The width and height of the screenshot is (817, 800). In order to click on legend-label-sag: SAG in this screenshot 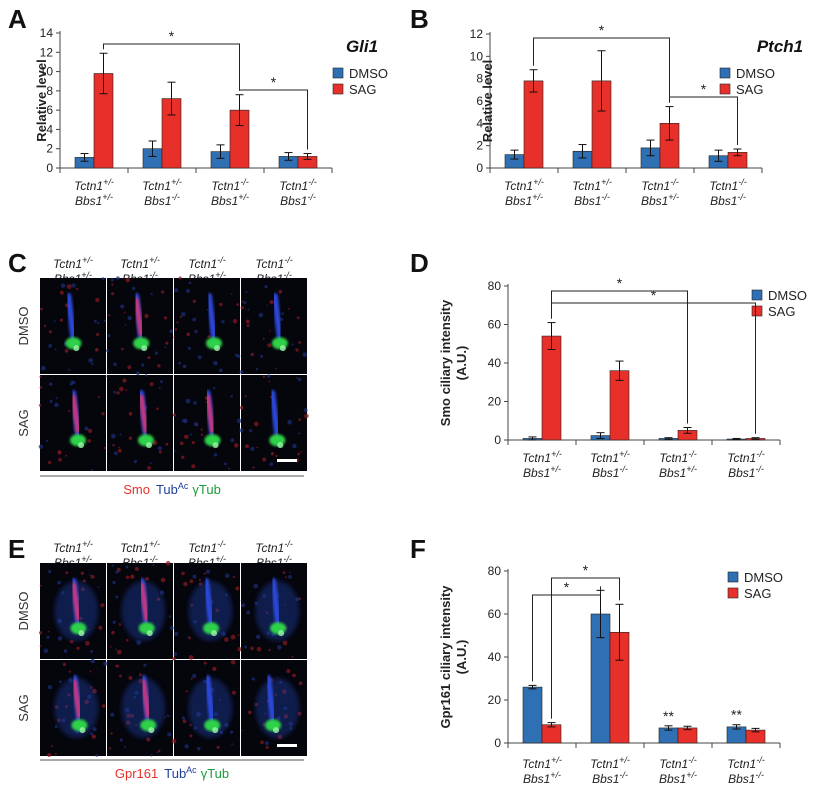, I will do `click(757, 593)`.